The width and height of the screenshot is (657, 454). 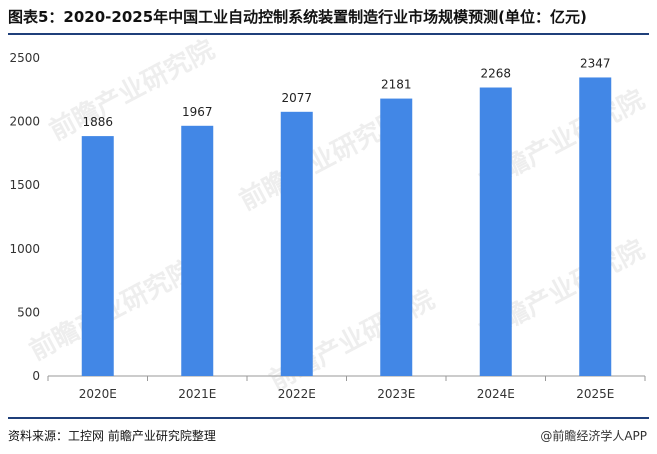 I want to click on x-tick-label: 2025E, so click(x=595, y=394).